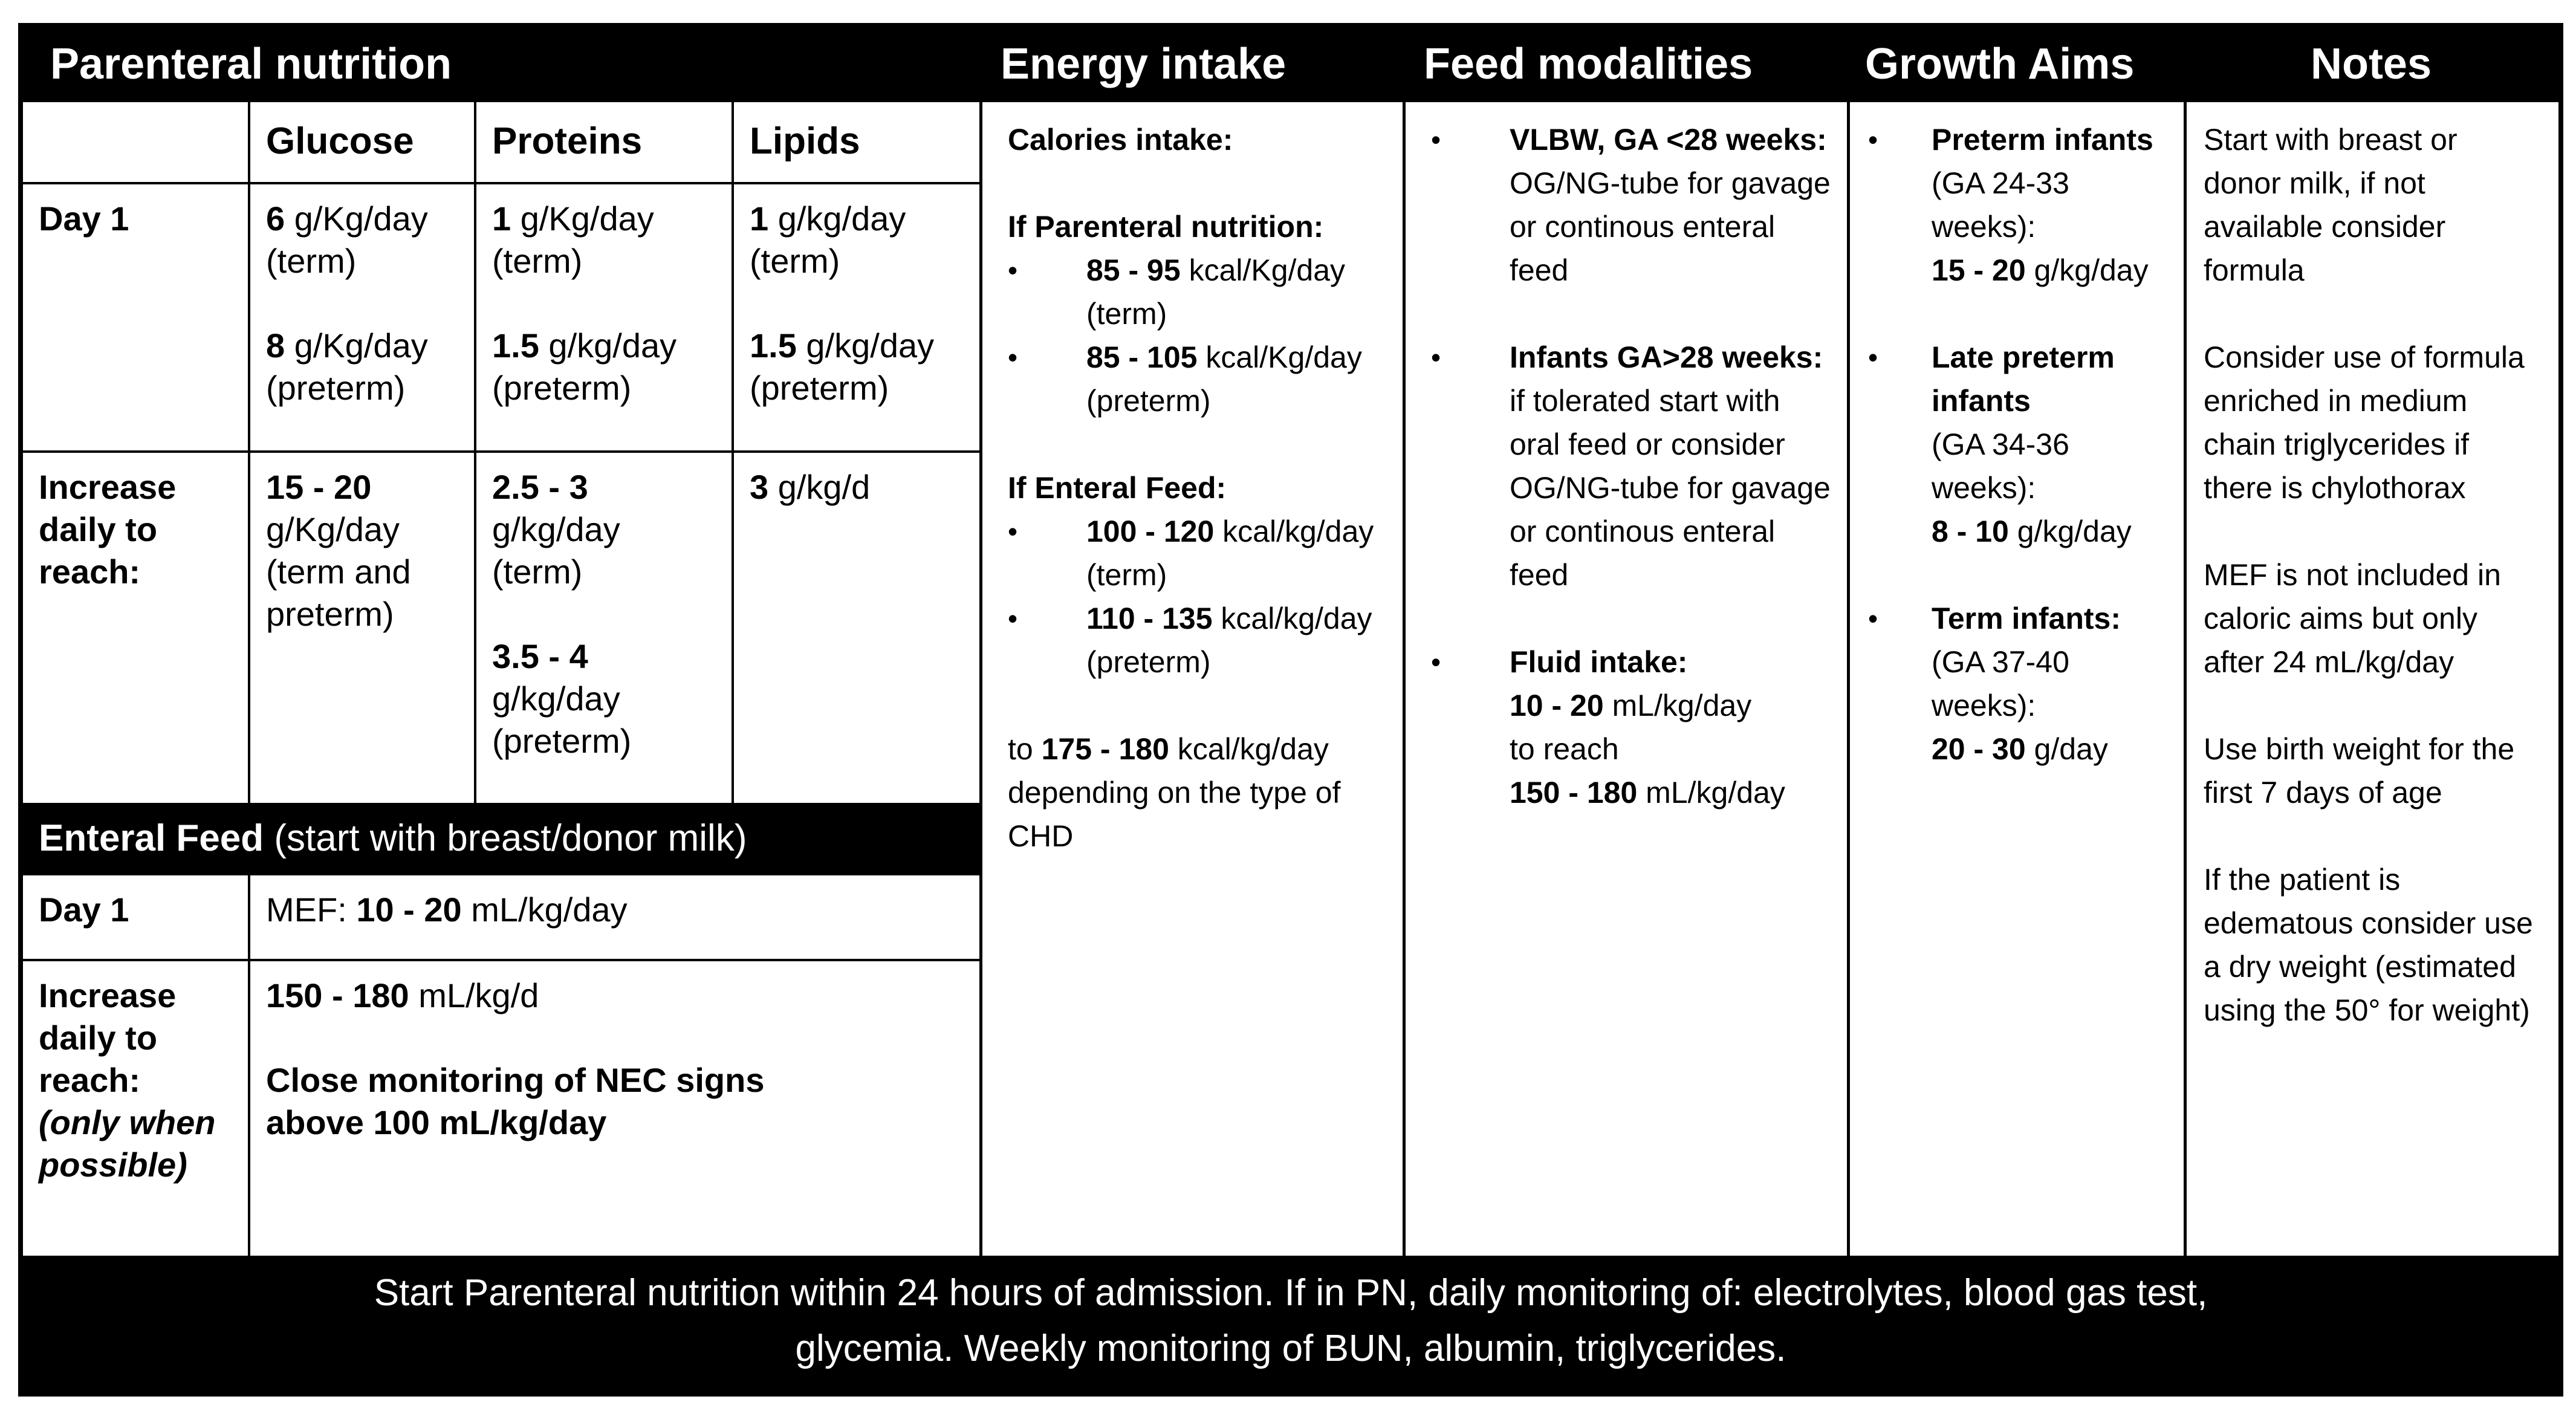 This screenshot has width=2576, height=1405. What do you see at coordinates (1625, 65) in the screenshot?
I see `column-header-feed-modalities: Feed modalities` at bounding box center [1625, 65].